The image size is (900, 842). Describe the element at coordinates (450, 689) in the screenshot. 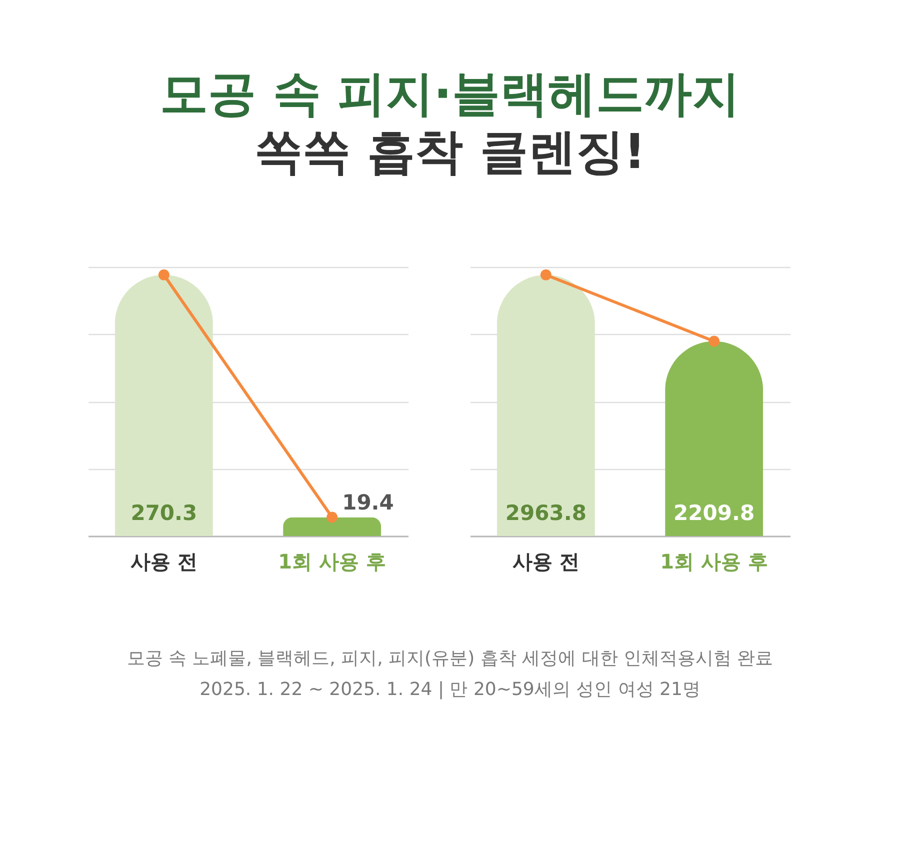

I see `text: 2025. 1. 22 ~ 2025. 1. 24 | 만 20~59세의 성인 여성 21명` at that location.